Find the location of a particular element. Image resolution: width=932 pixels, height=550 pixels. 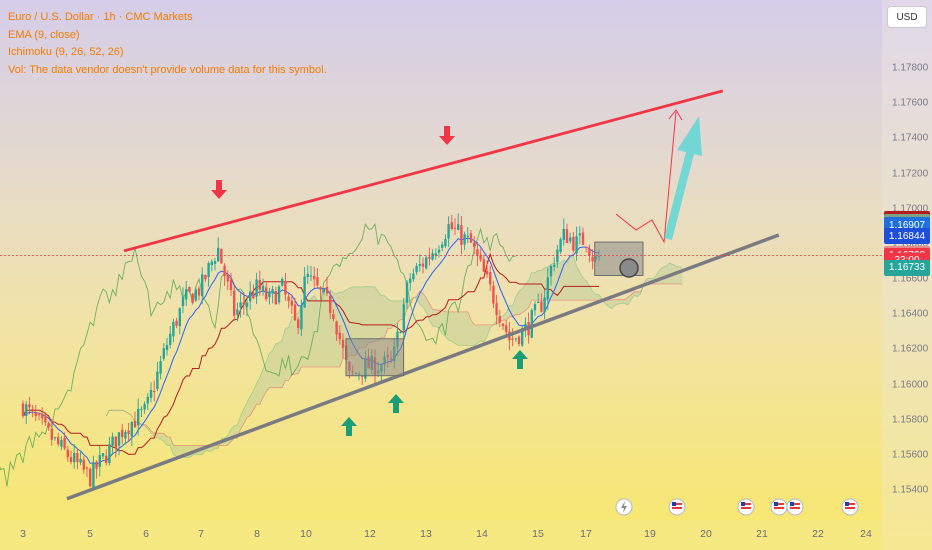

time-tick: 7 is located at coordinates (201, 534).